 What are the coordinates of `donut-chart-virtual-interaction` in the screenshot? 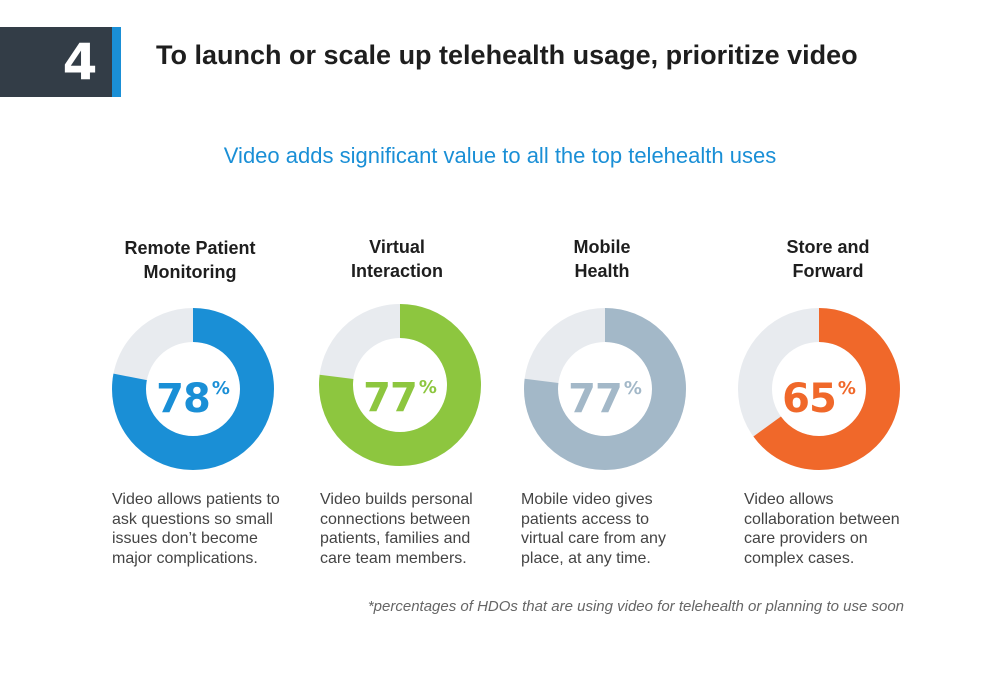 It's located at (400, 385).